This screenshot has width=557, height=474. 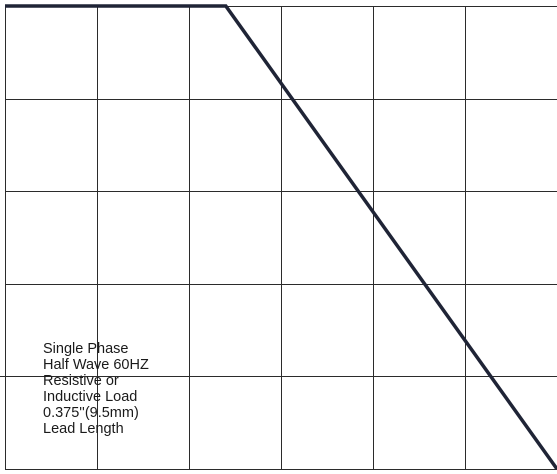 I want to click on annotation-line-4: Inductive Load, so click(x=90, y=396).